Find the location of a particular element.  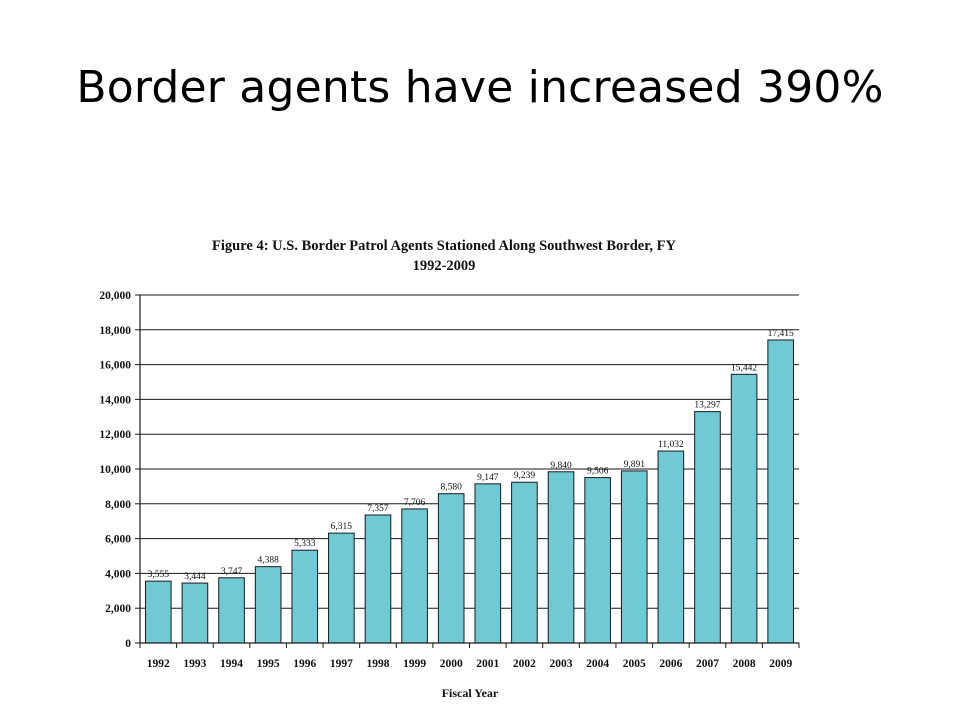

bar-1998 is located at coordinates (378, 579).